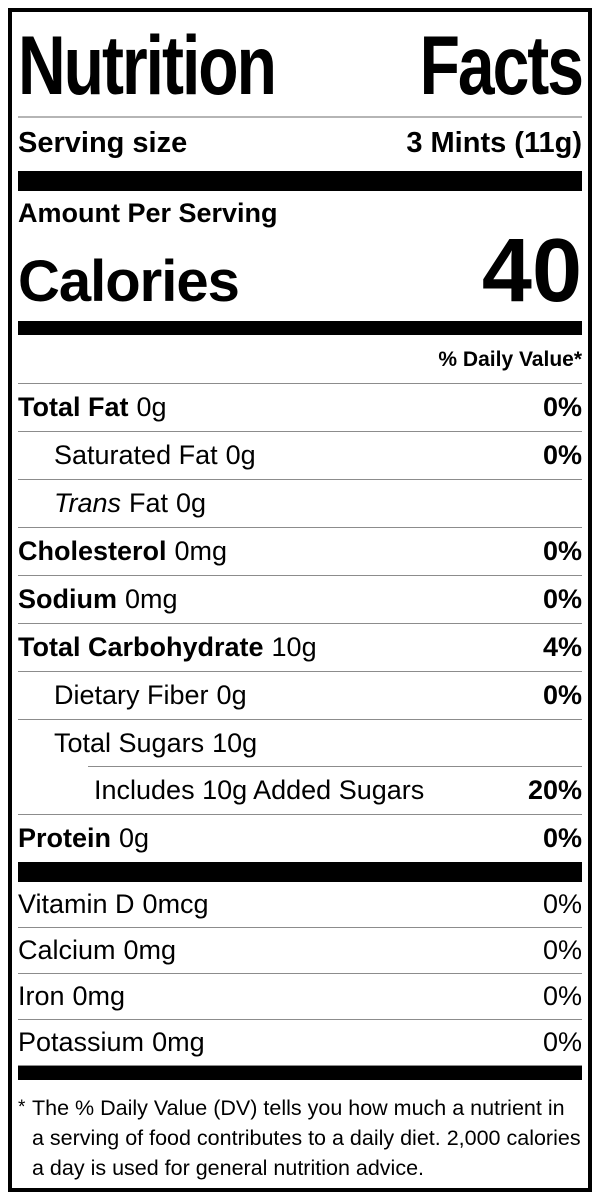 Image resolution: width=600 pixels, height=1200 pixels. Describe the element at coordinates (129, 281) in the screenshot. I see `calories-label: Calories` at that location.